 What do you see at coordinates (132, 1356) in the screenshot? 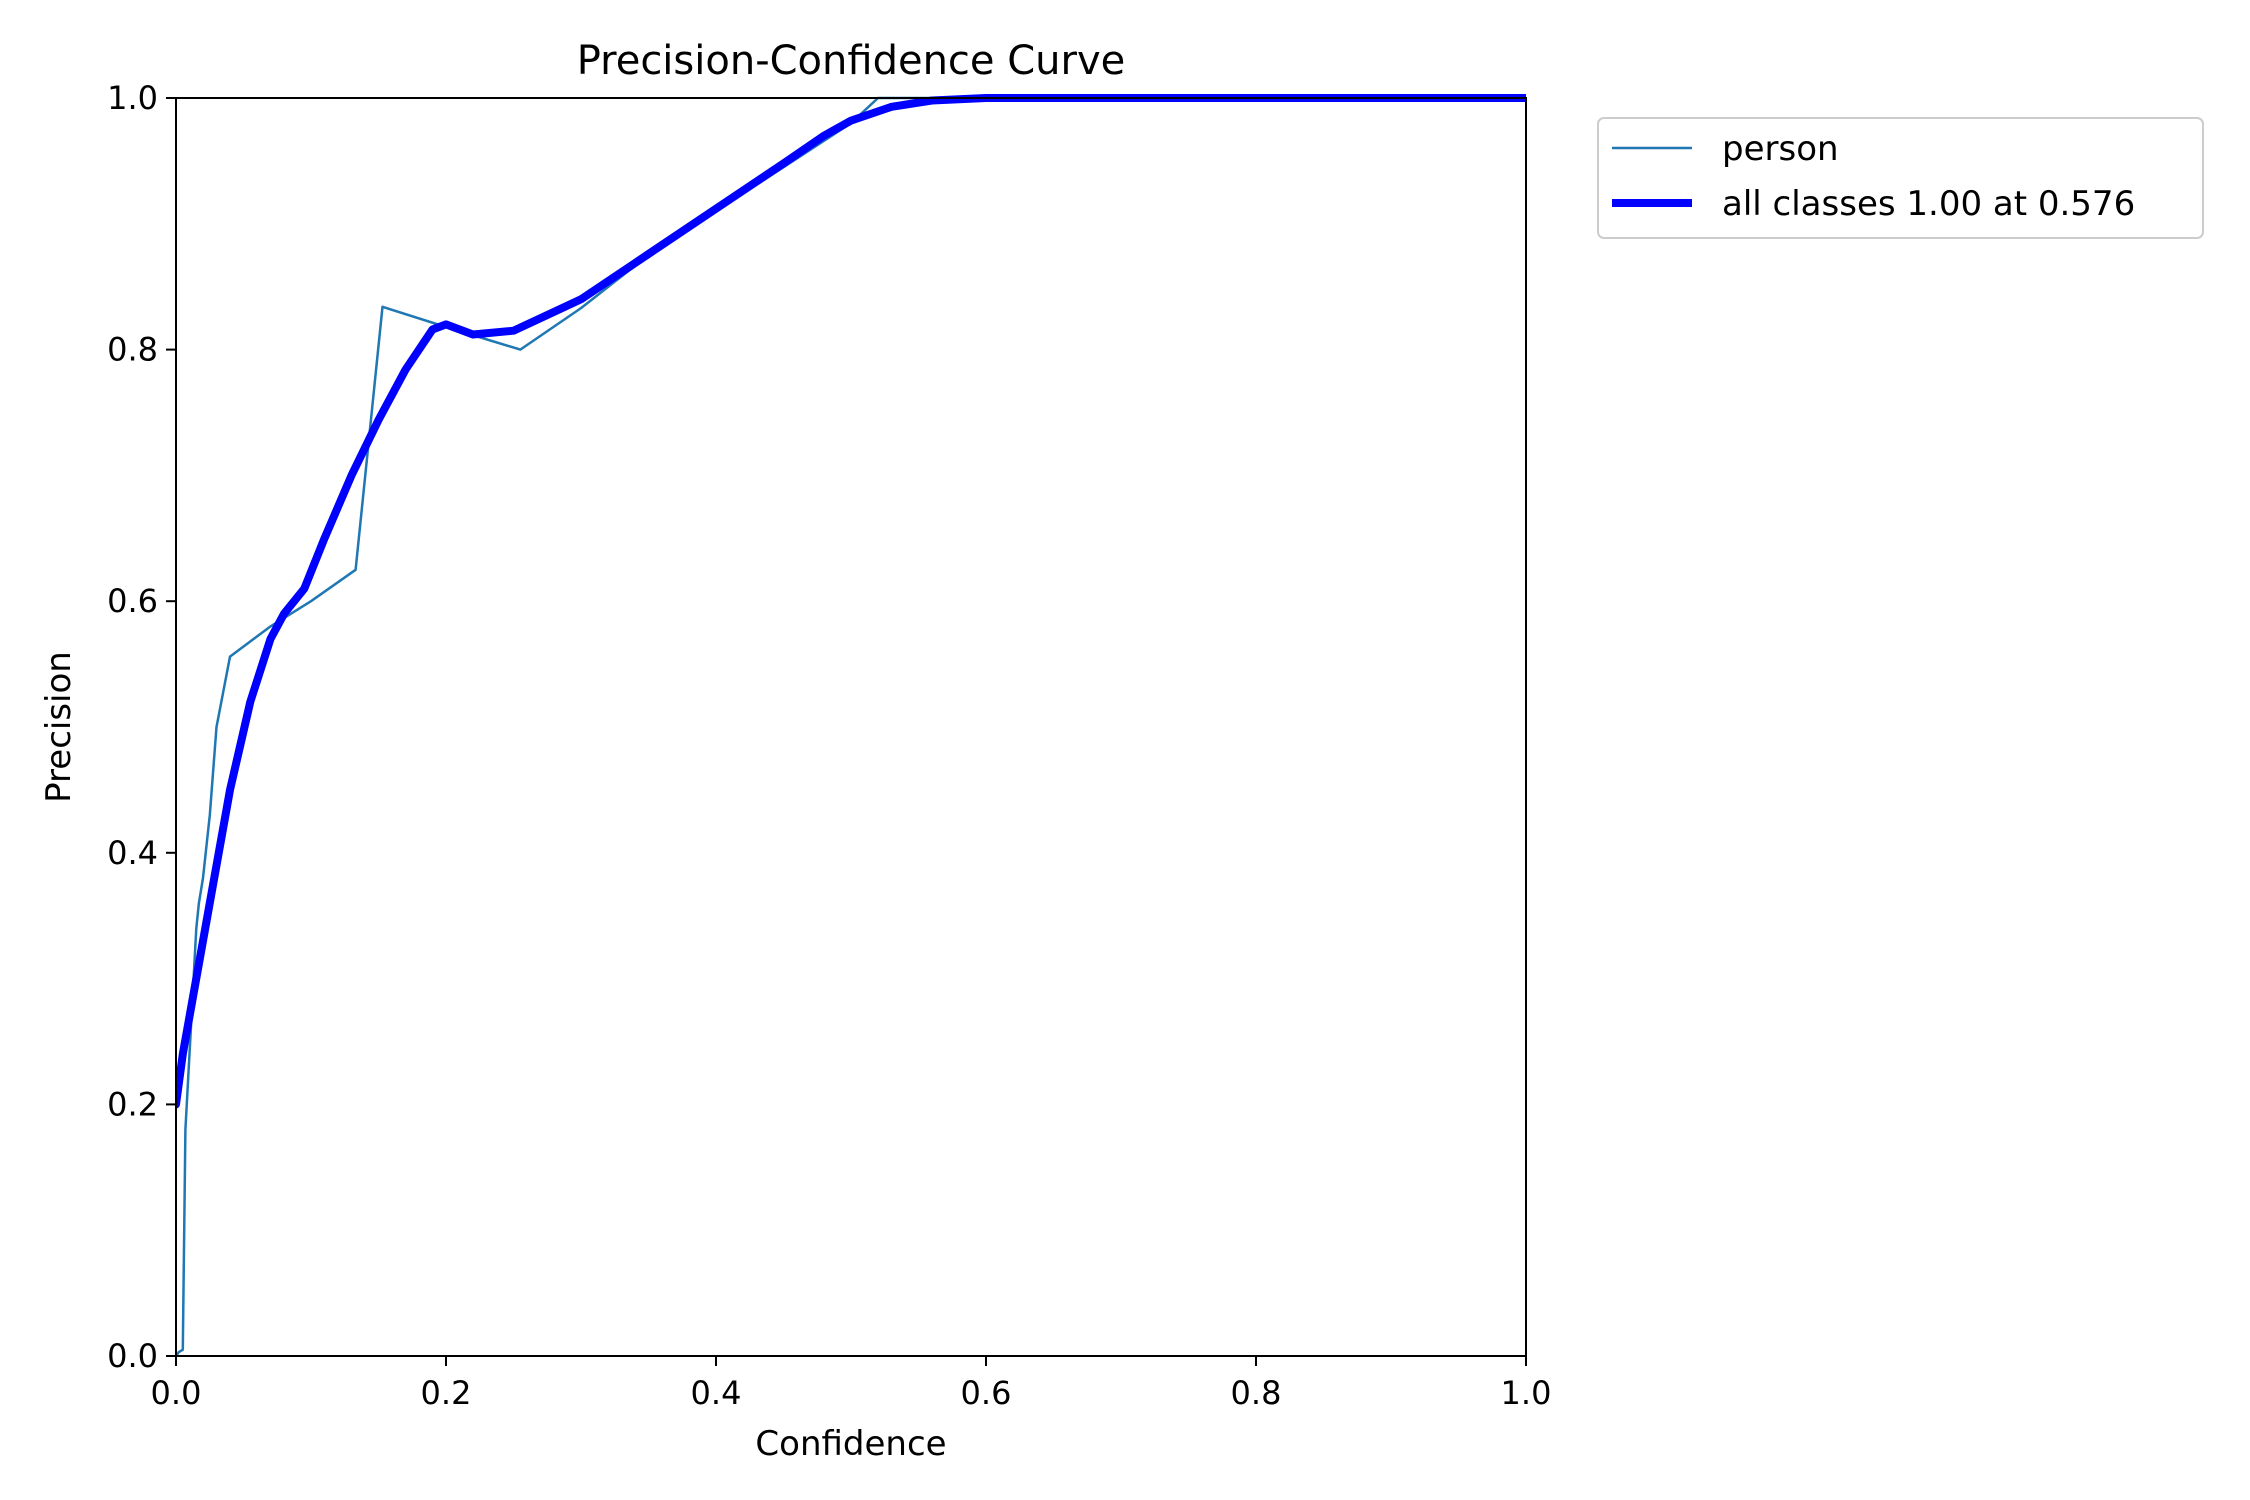
I see `y-tick-label: 0.0` at bounding box center [132, 1356].